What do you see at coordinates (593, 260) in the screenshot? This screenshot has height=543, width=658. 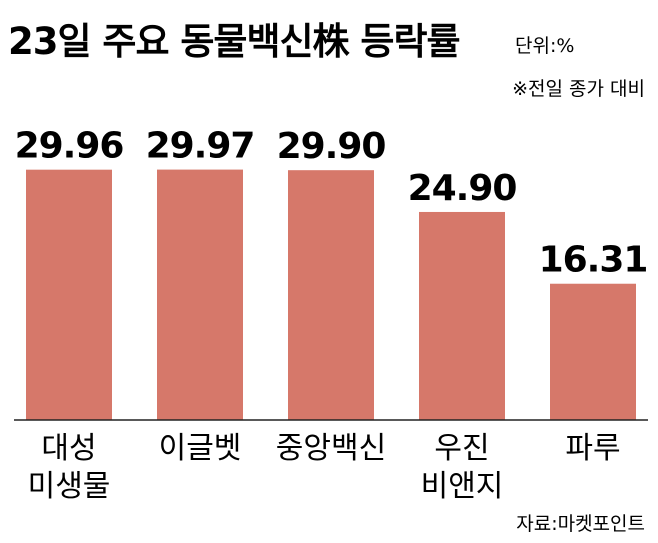 I see `value-label-4: 16.31` at bounding box center [593, 260].